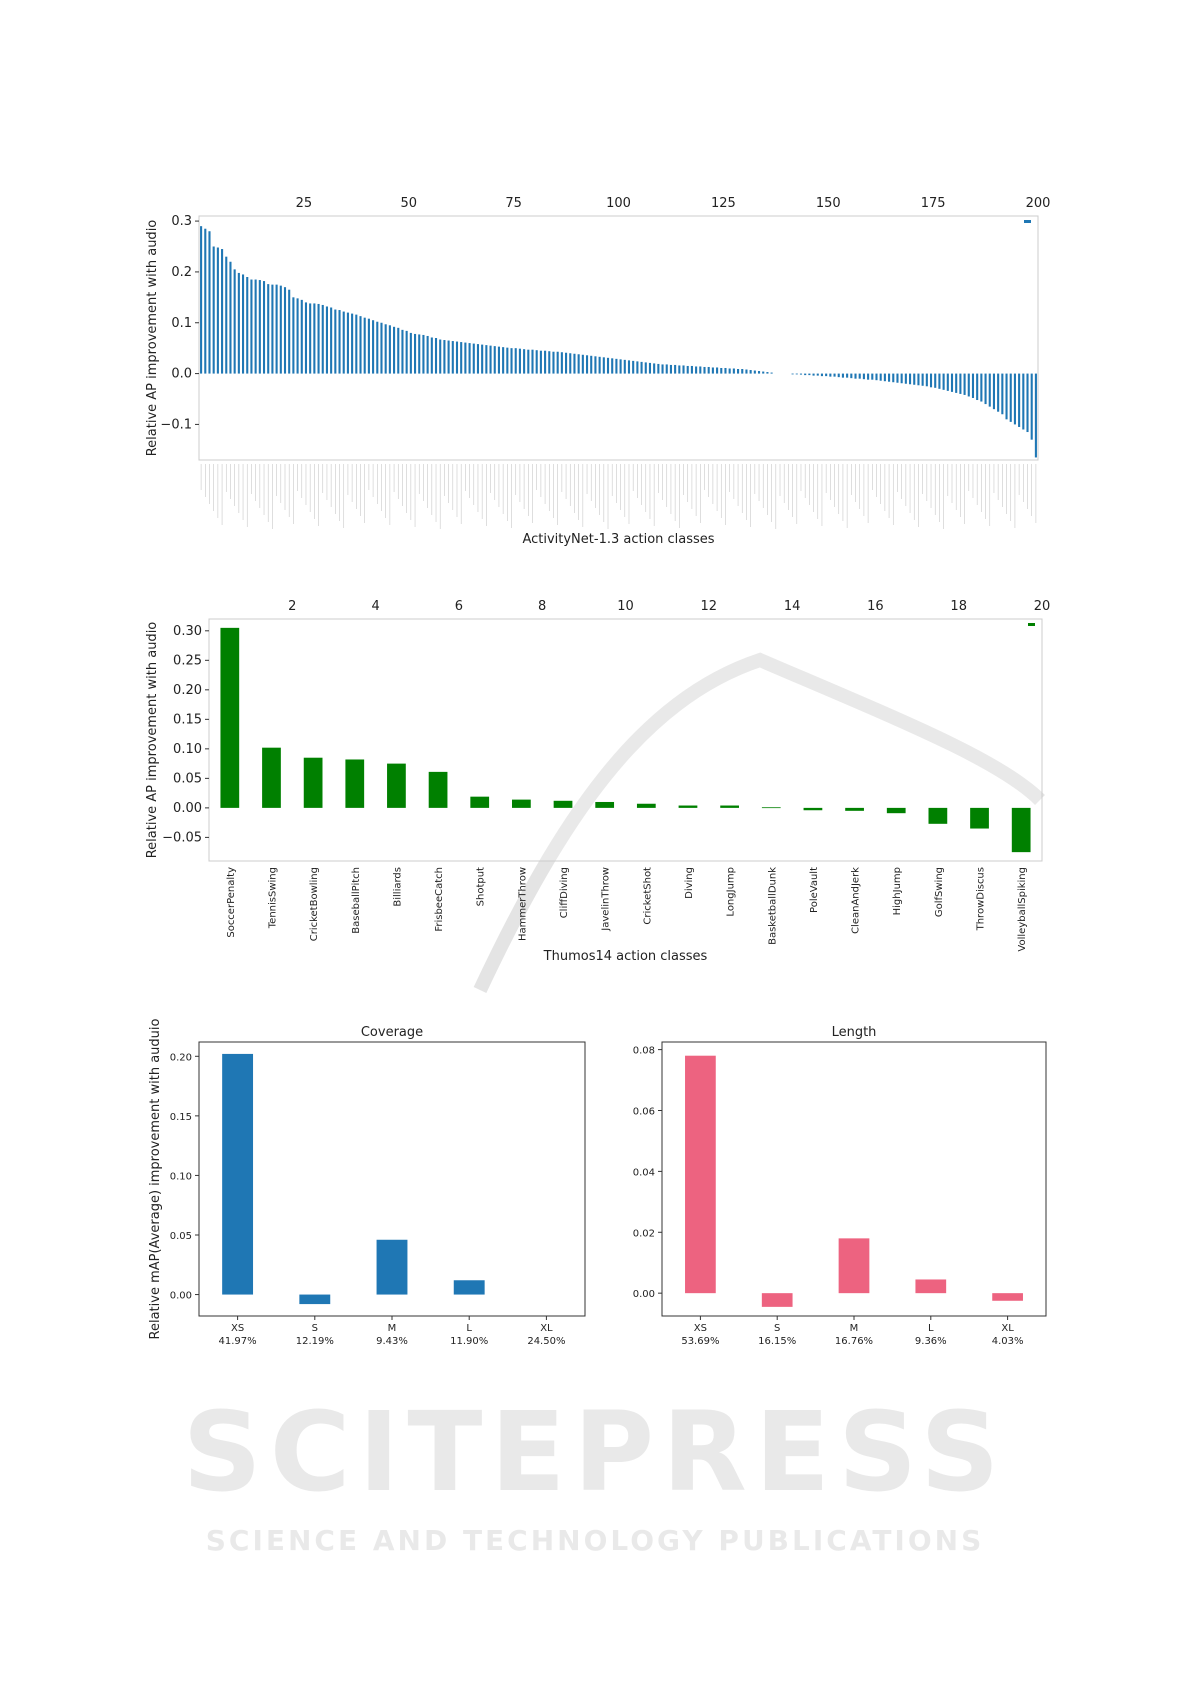 The height and width of the screenshot is (1684, 1191). I want to click on category-label: Shotput, so click(481, 886).